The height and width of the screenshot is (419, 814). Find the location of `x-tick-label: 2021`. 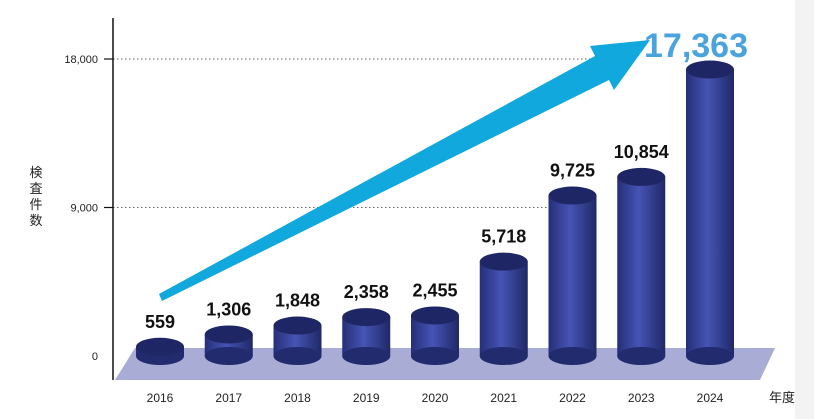

x-tick-label: 2021 is located at coordinates (503, 398).